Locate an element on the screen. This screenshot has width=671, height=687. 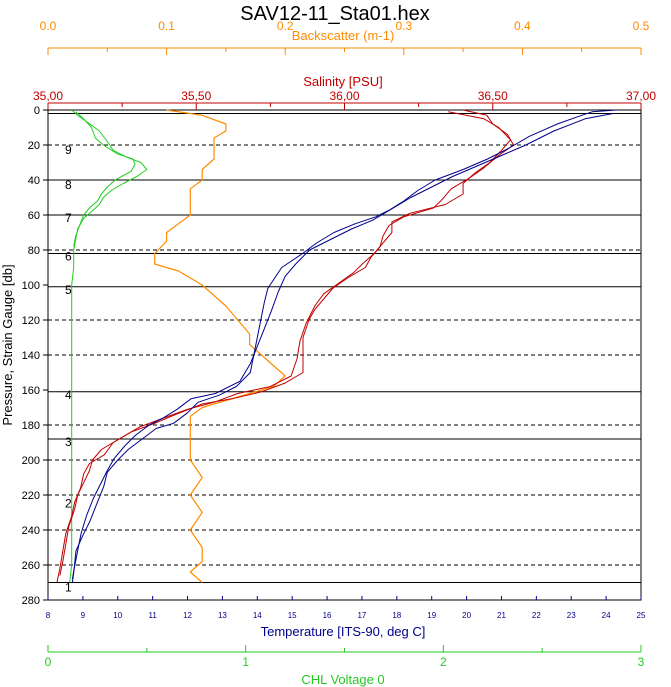
temperature-tick-label: 16 is located at coordinates (327, 615).